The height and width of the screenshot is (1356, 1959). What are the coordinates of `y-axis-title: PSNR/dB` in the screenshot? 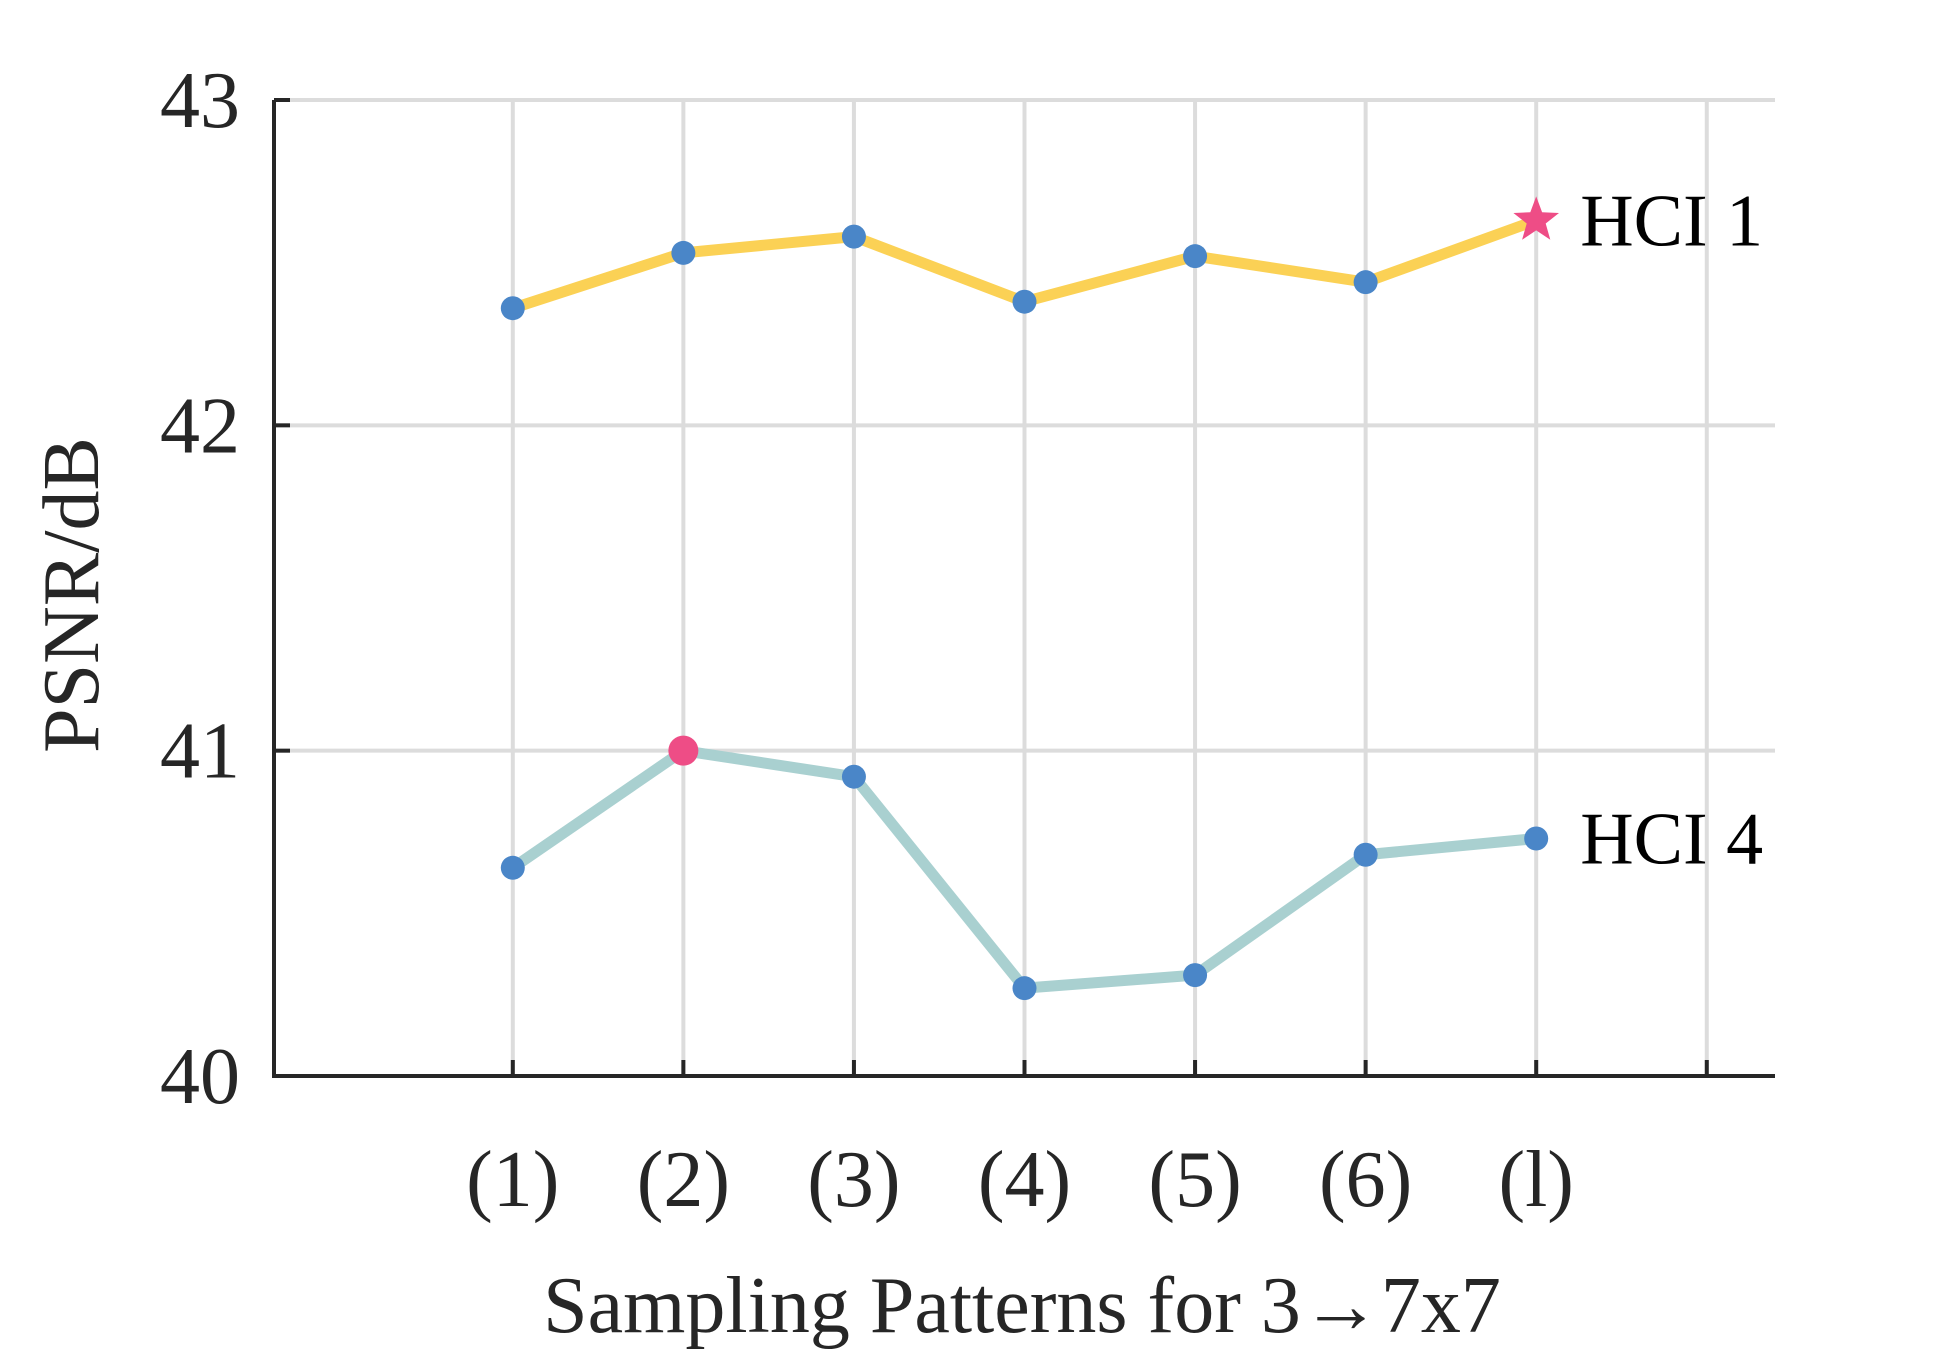 It's located at (72, 595).